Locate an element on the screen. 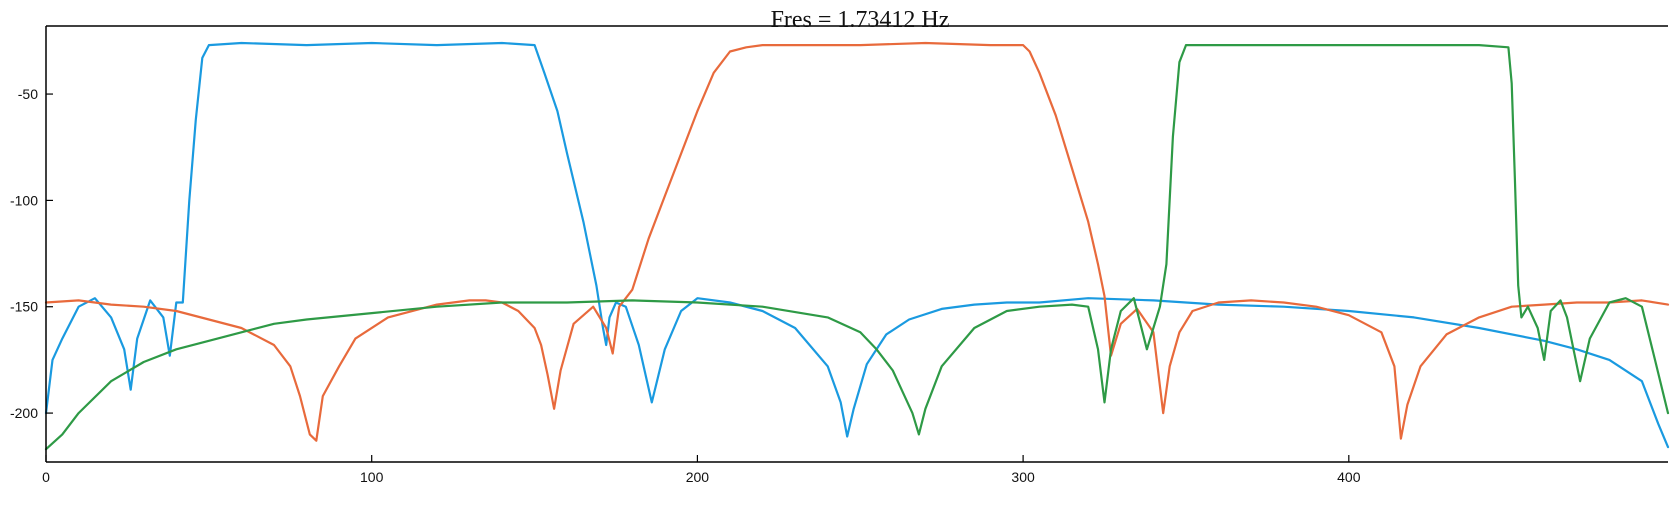  y-tick-label: -100 is located at coordinates (24, 200).